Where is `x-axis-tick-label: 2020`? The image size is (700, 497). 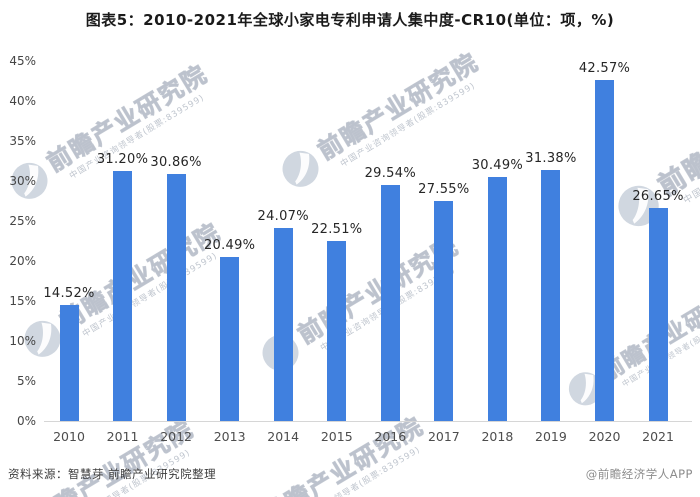 x-axis-tick-label: 2020 is located at coordinates (604, 436).